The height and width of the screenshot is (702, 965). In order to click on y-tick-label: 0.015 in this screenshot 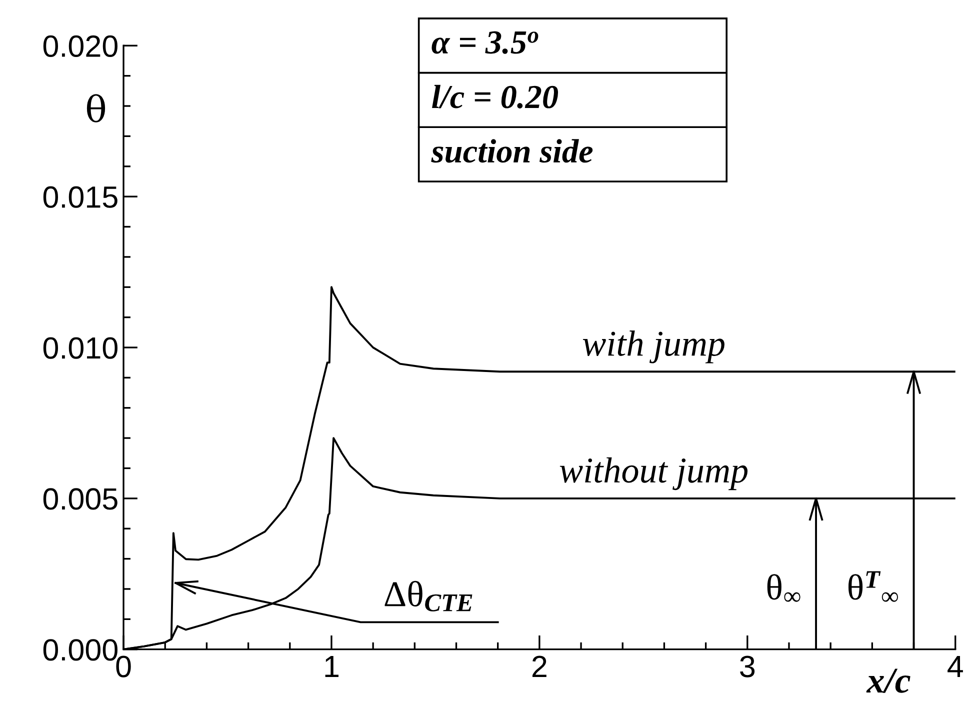, I will do `click(80, 197)`.